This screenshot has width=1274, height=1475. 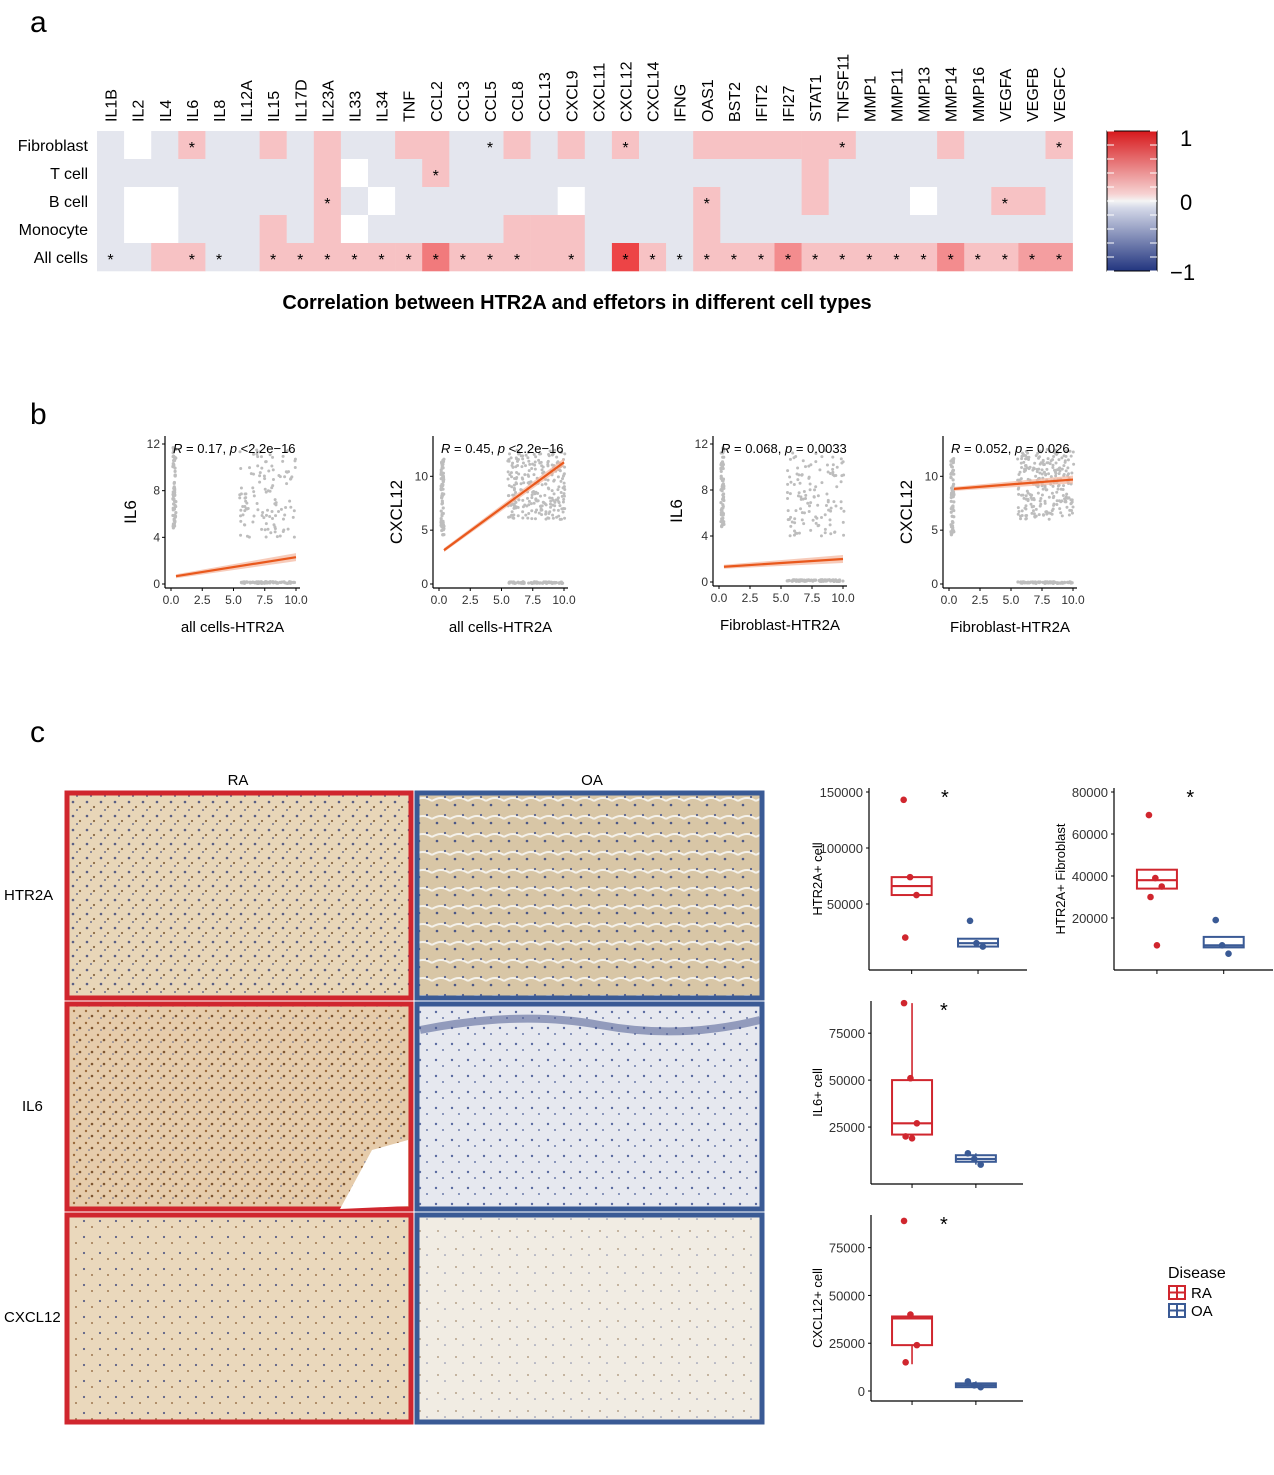 I want to click on heatmap-cell-all-cells-ifng, so click(x=680, y=257).